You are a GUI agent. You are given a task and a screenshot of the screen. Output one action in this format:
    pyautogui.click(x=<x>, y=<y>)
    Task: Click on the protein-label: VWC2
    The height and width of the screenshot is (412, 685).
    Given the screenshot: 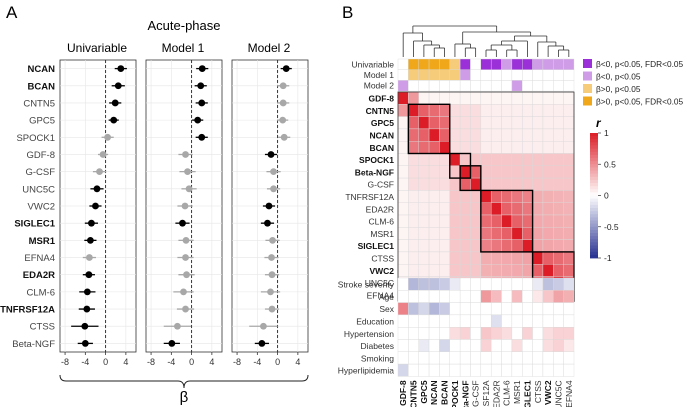 What is the action you would take?
    pyautogui.click(x=41, y=207)
    